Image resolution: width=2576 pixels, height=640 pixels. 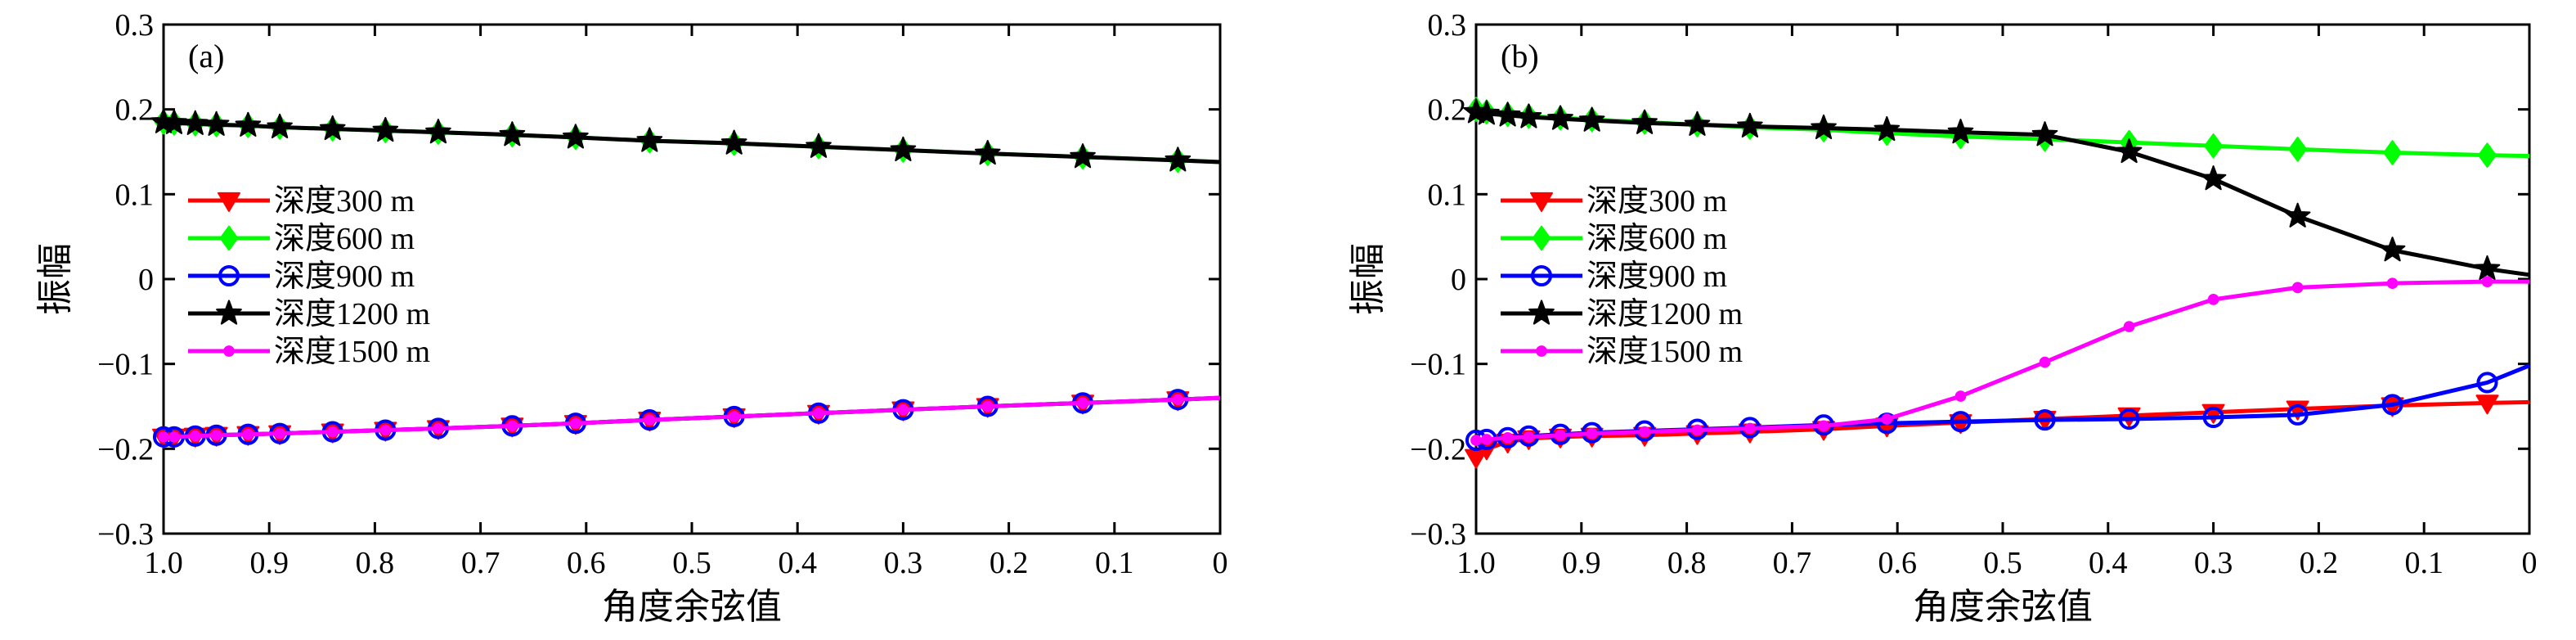 What do you see at coordinates (55, 279) in the screenshot?
I see `y-axis-title: 振幅` at bounding box center [55, 279].